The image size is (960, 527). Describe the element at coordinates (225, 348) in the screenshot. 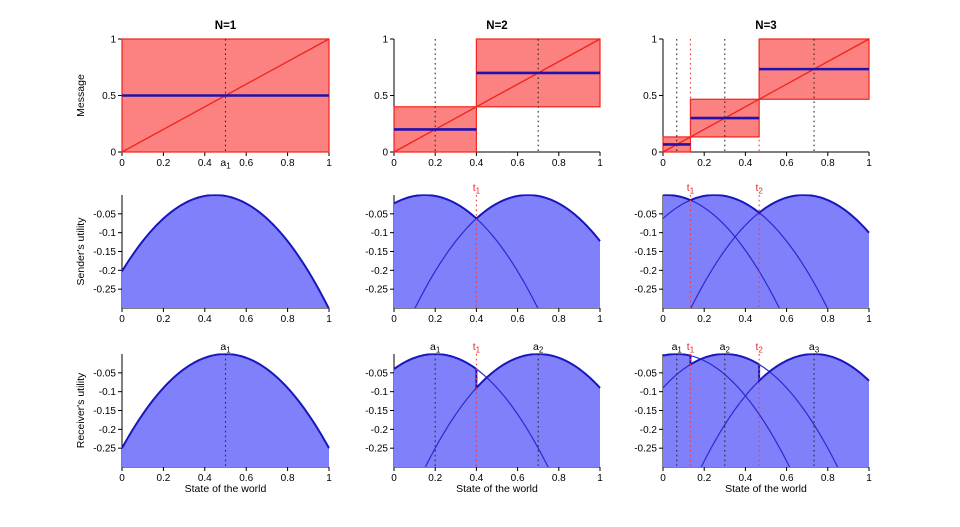

I see `a1-label: a1` at that location.